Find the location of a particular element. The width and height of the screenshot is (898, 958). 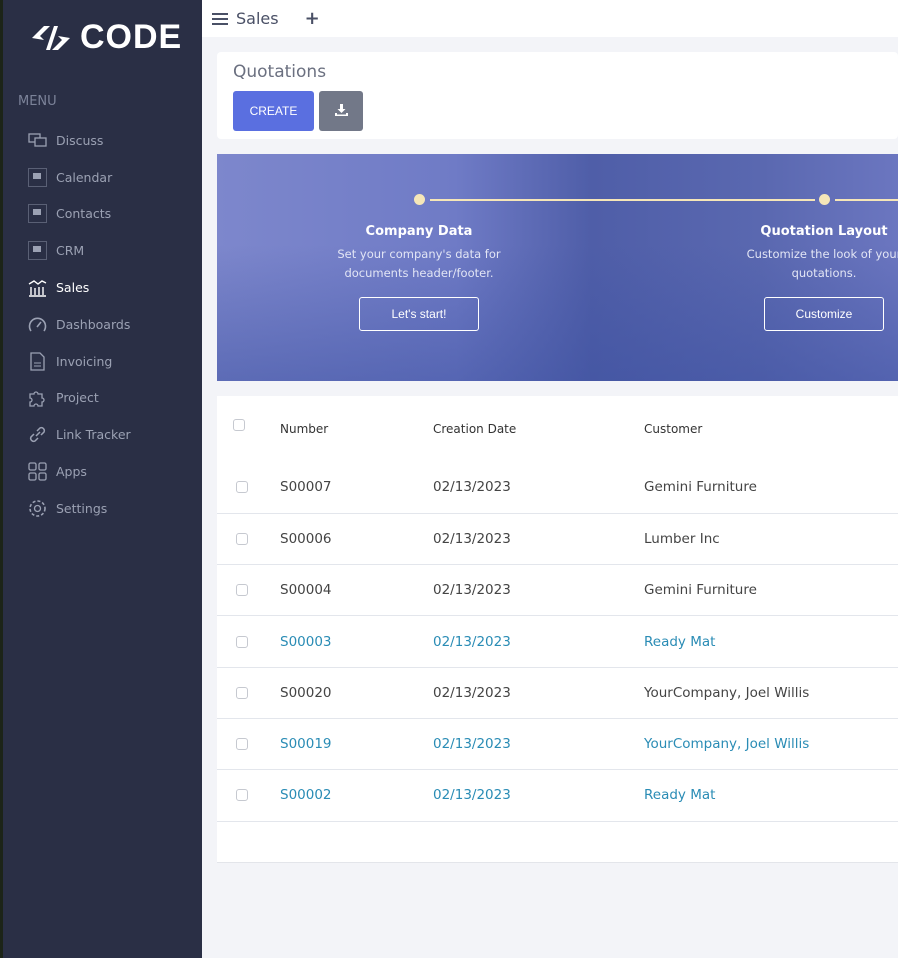

step-text: Customize the look of your is located at coordinates (822, 254).